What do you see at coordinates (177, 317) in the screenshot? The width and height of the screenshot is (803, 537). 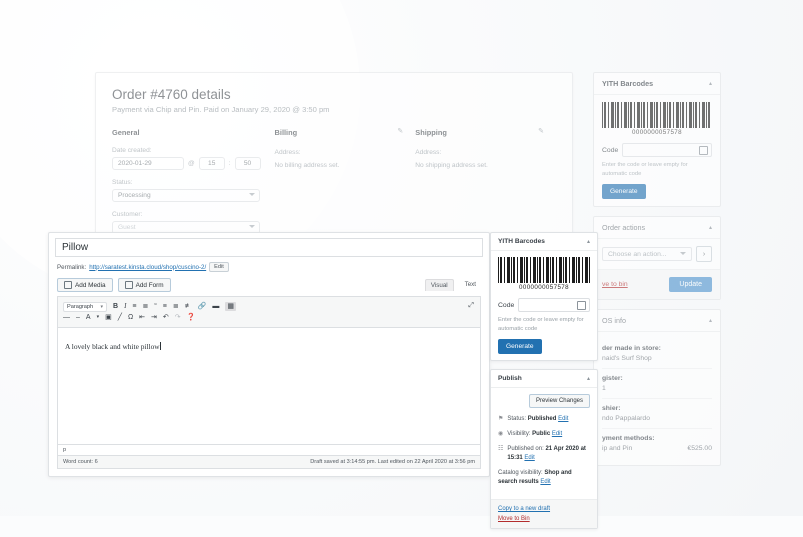 I see `redo-icon: ↷` at bounding box center [177, 317].